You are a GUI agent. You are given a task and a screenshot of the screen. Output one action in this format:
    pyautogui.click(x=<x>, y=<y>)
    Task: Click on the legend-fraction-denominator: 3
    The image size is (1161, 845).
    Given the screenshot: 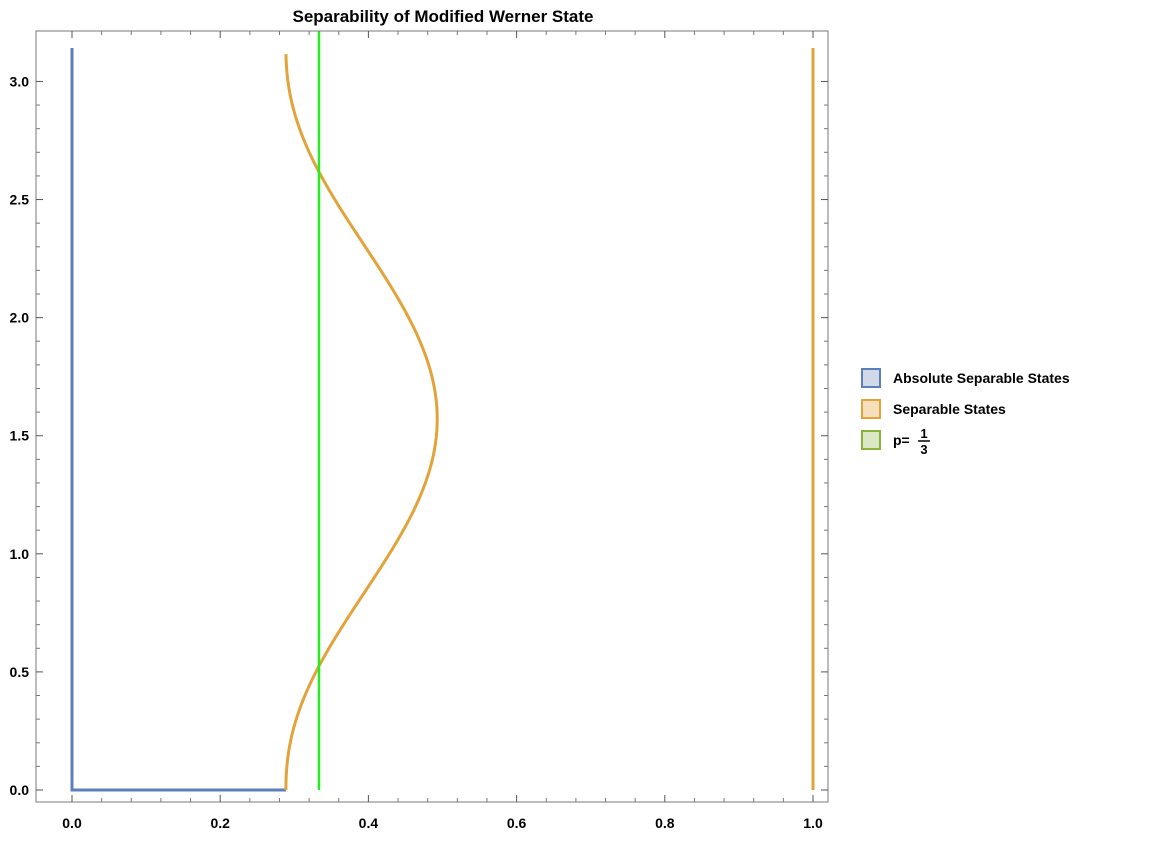 What is the action you would take?
    pyautogui.click(x=923, y=449)
    